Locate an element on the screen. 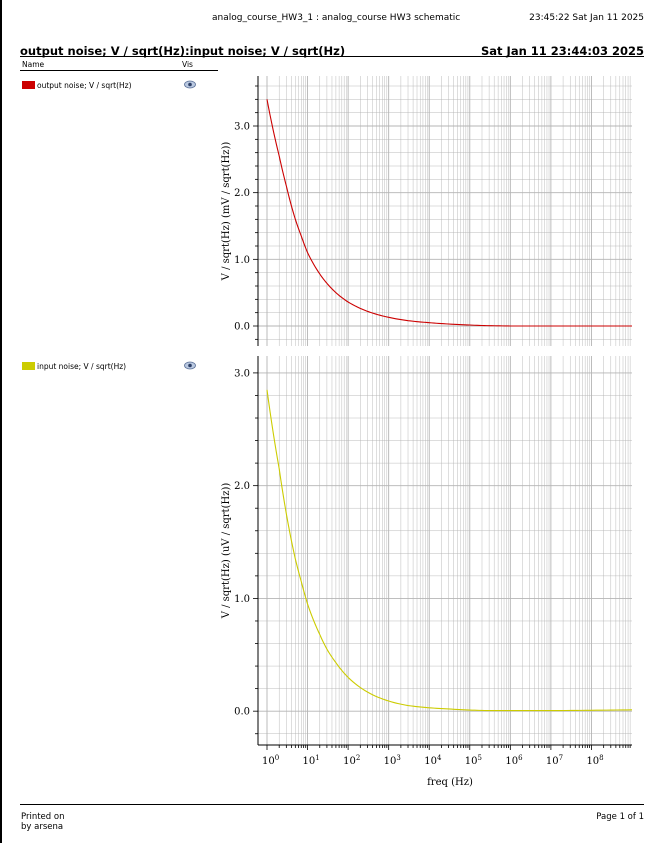  header-timestamp: 23:45:22 Sat Jan 11 2025 is located at coordinates (586, 18).